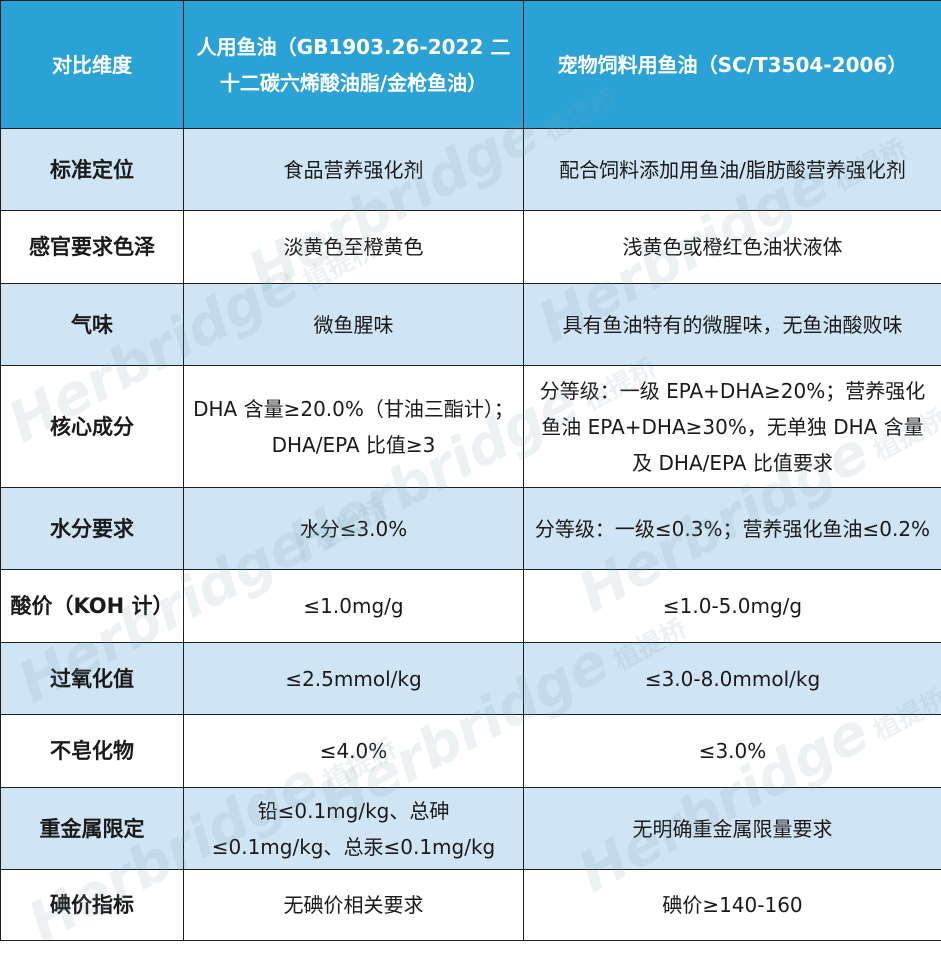  Describe the element at coordinates (92, 829) in the screenshot. I see `row-dimension: 重金属限定` at that location.